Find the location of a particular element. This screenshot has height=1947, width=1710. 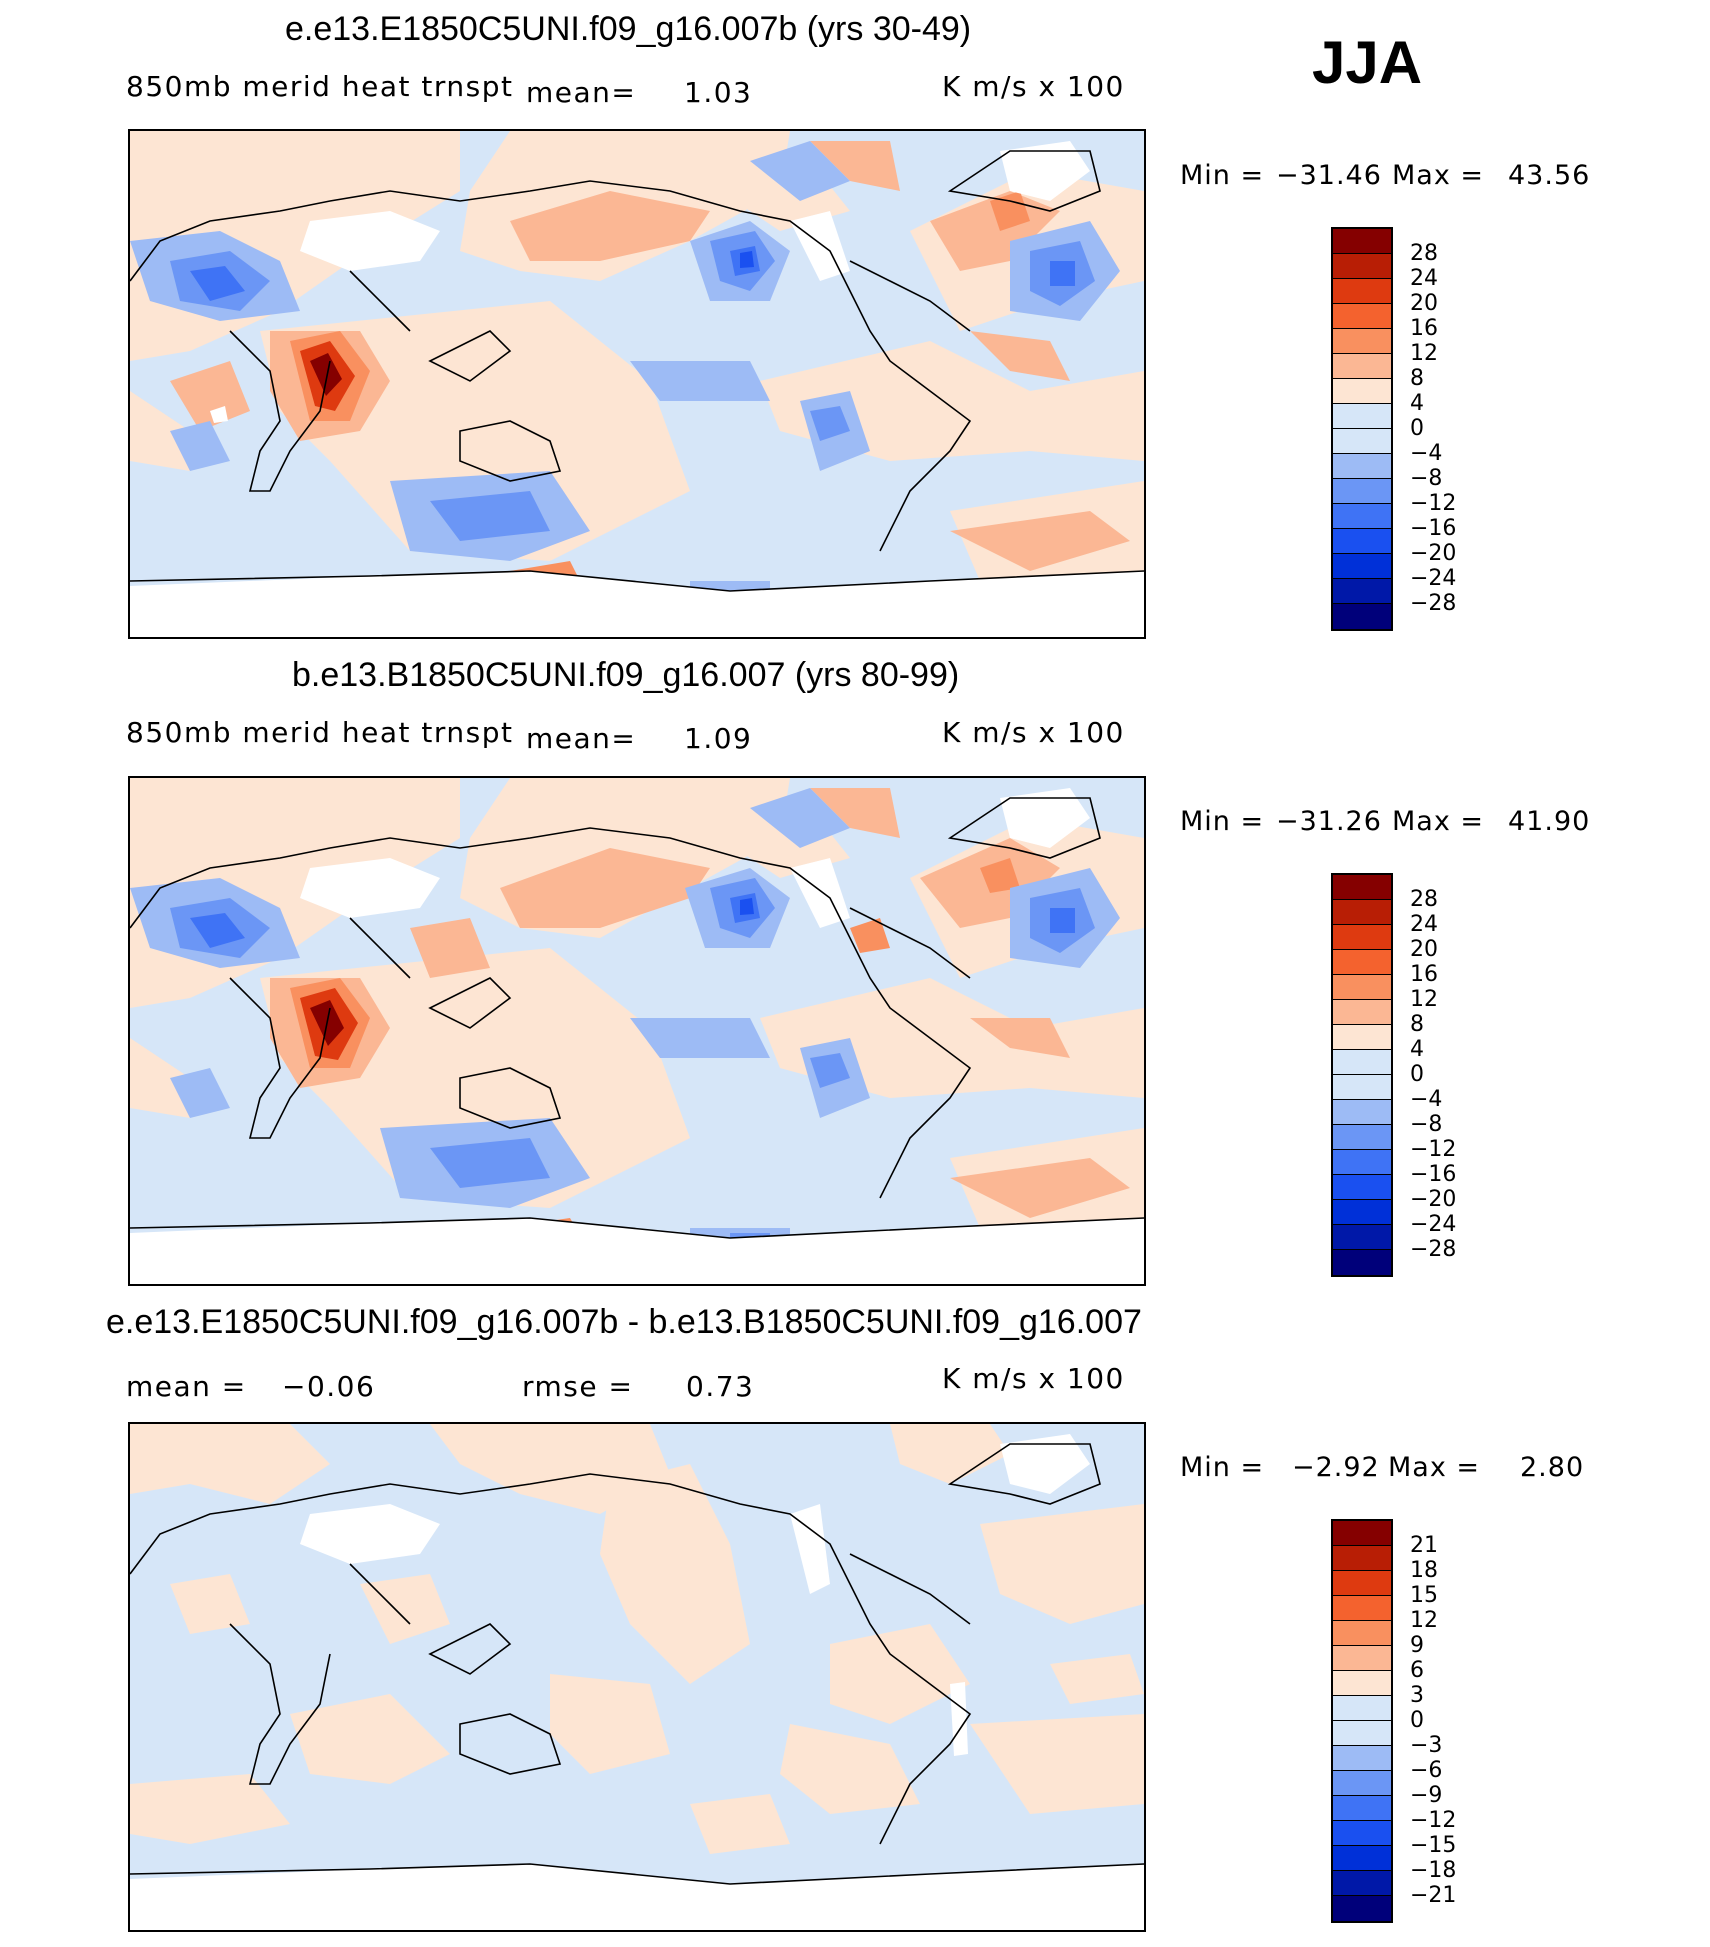

panel-1-variable: 850mb merid heat trnspt is located at coordinates (320, 86).